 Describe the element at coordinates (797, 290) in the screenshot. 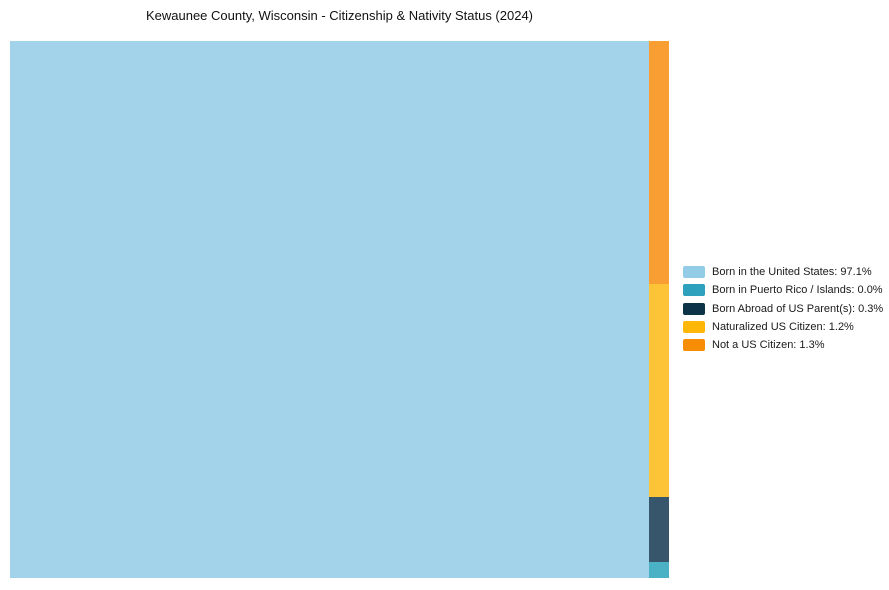

I see `legend-label-born-in-puerto-rico: Born in Puerto Rico / Islands: 0.0%` at that location.